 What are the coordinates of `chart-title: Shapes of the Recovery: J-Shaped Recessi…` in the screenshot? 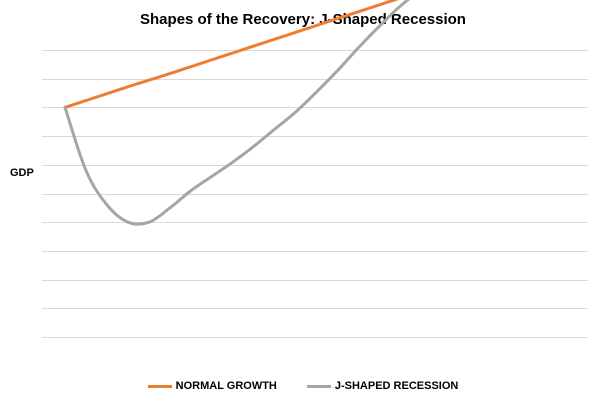 It's located at (303, 19).